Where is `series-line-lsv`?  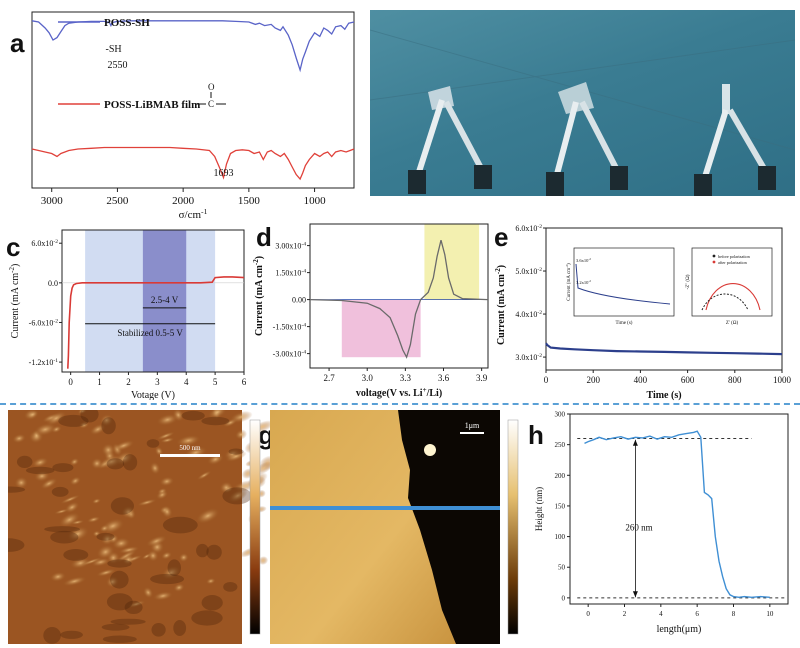 series-line-lsv is located at coordinates (156, 322).